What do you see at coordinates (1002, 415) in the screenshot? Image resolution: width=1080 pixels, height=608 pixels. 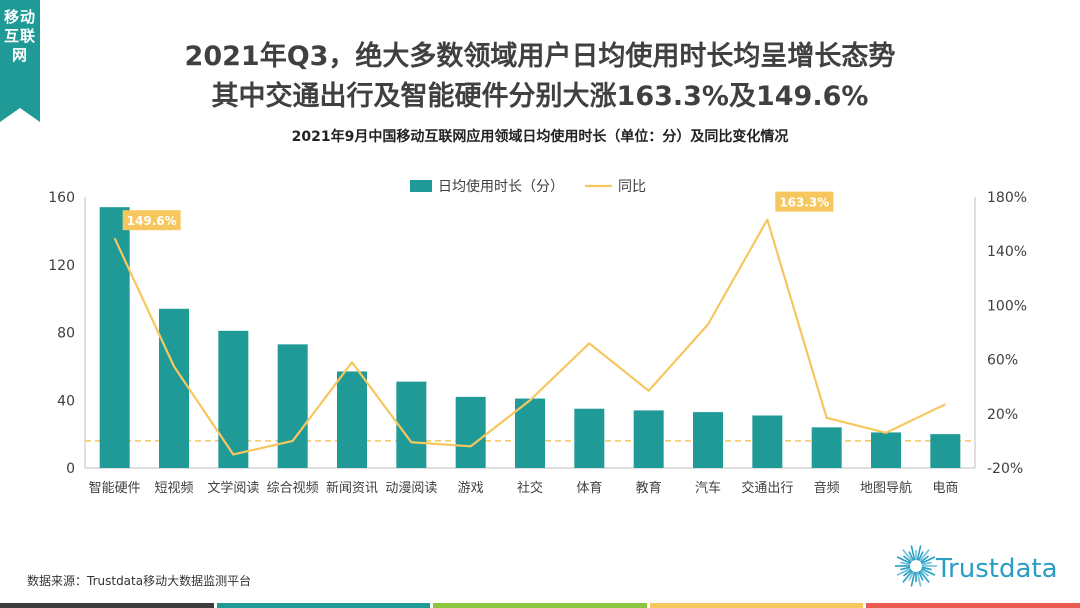 I see `right-tick-label: 20%` at bounding box center [1002, 415].